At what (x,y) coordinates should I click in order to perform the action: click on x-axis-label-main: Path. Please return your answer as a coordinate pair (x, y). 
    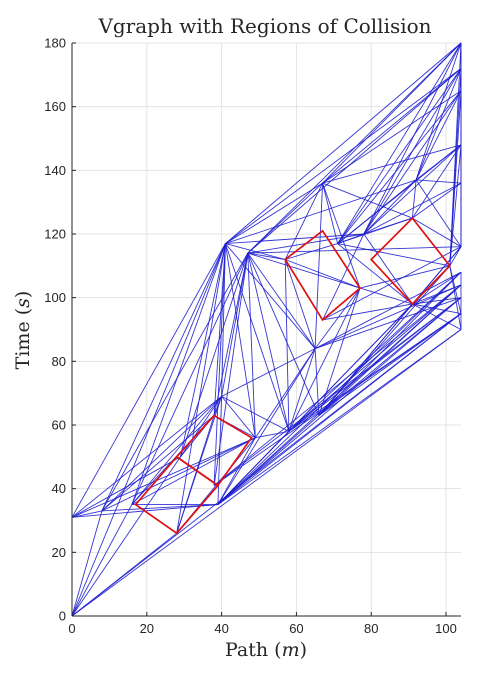
    Looking at the image, I should click on (246, 650).